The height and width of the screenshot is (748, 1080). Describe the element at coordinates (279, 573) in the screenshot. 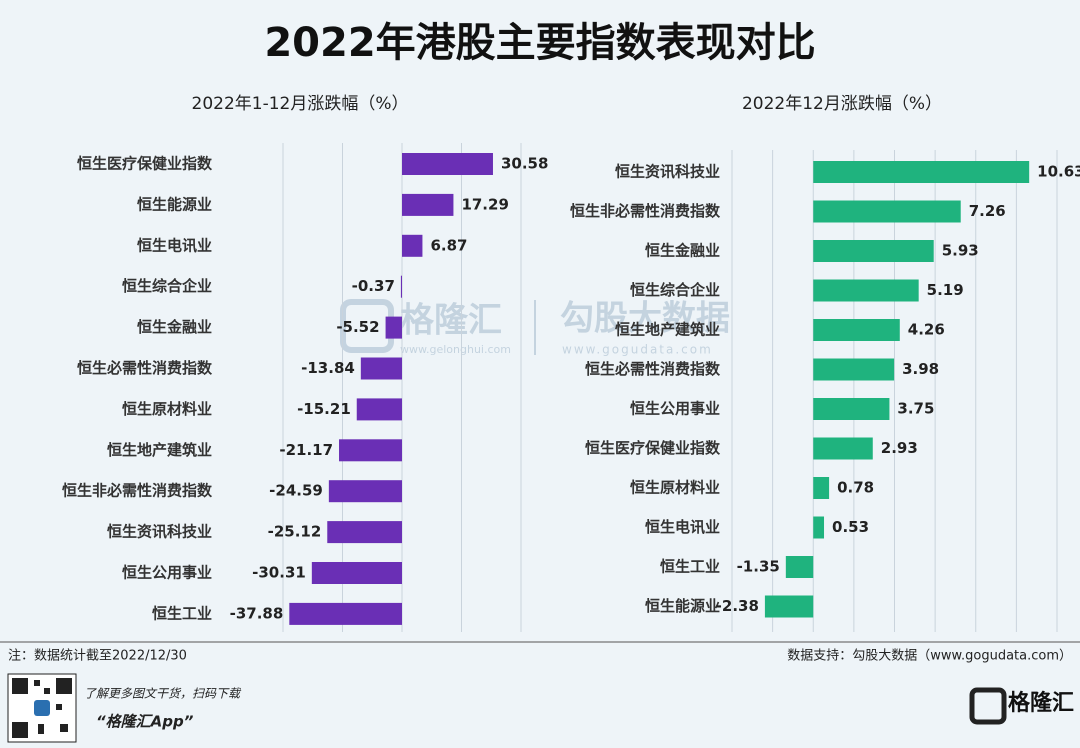

I see `value-label: -30.31` at that location.